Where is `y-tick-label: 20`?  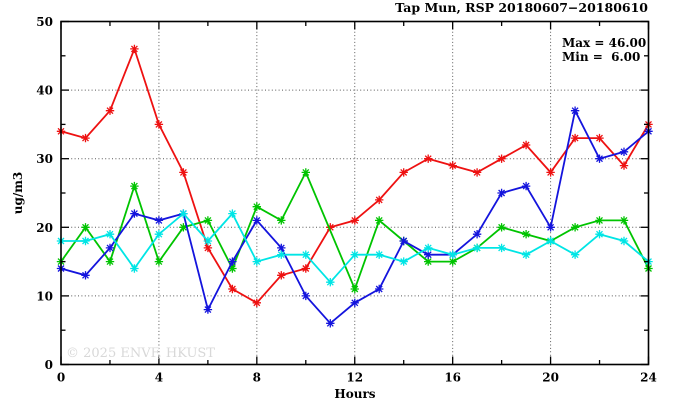
y-tick-label: 20 is located at coordinates (44, 228).